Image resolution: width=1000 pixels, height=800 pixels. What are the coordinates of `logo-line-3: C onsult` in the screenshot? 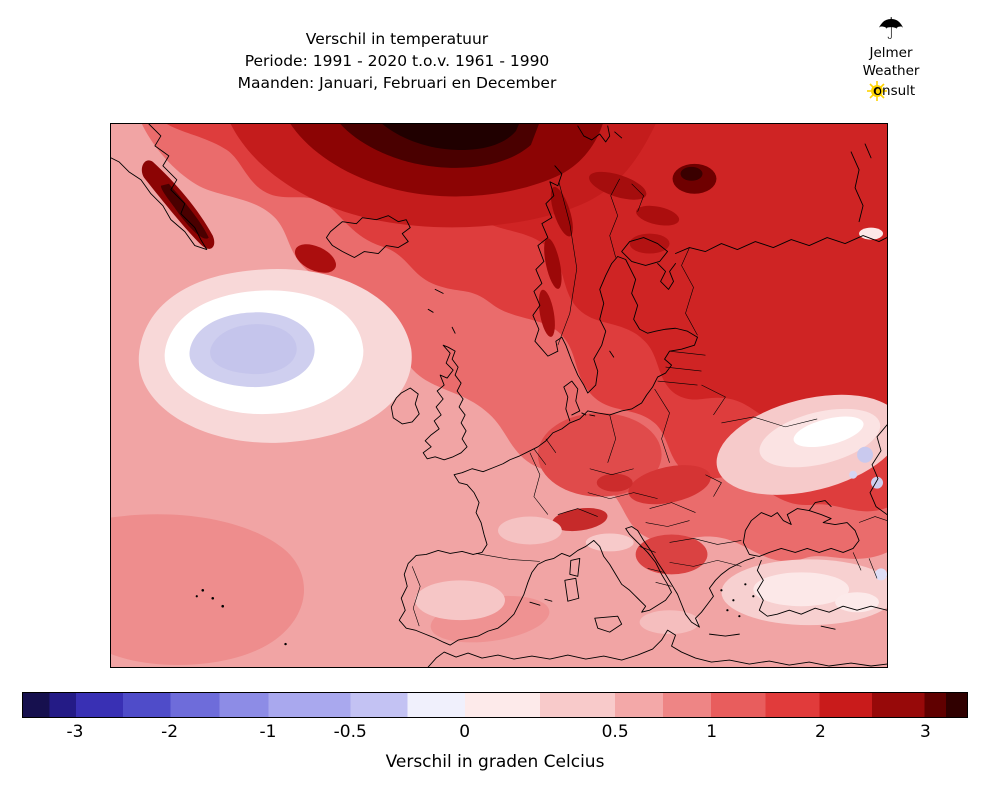 It's located at (891, 91).